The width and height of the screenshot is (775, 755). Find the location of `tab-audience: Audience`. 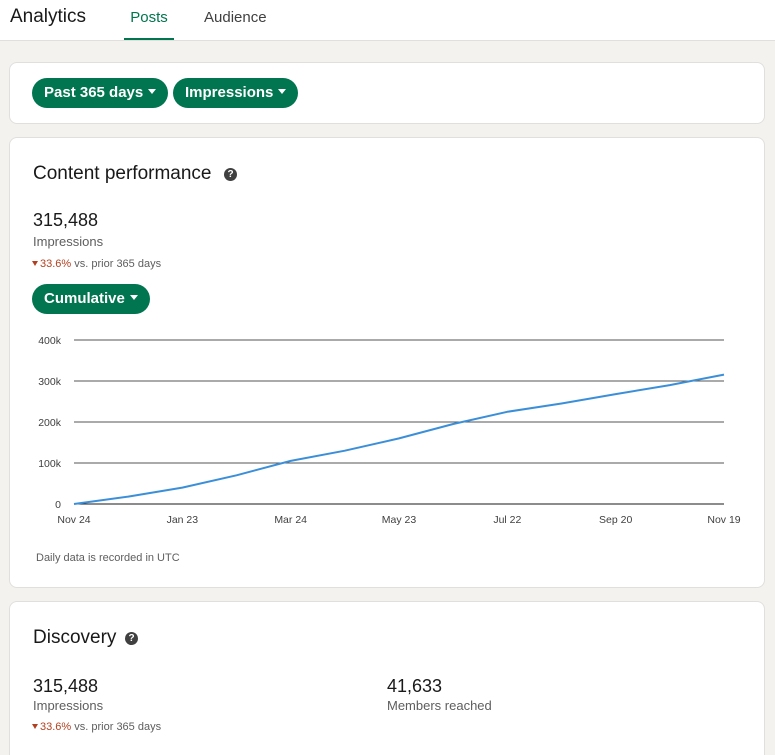

tab-audience: Audience is located at coordinates (235, 17).